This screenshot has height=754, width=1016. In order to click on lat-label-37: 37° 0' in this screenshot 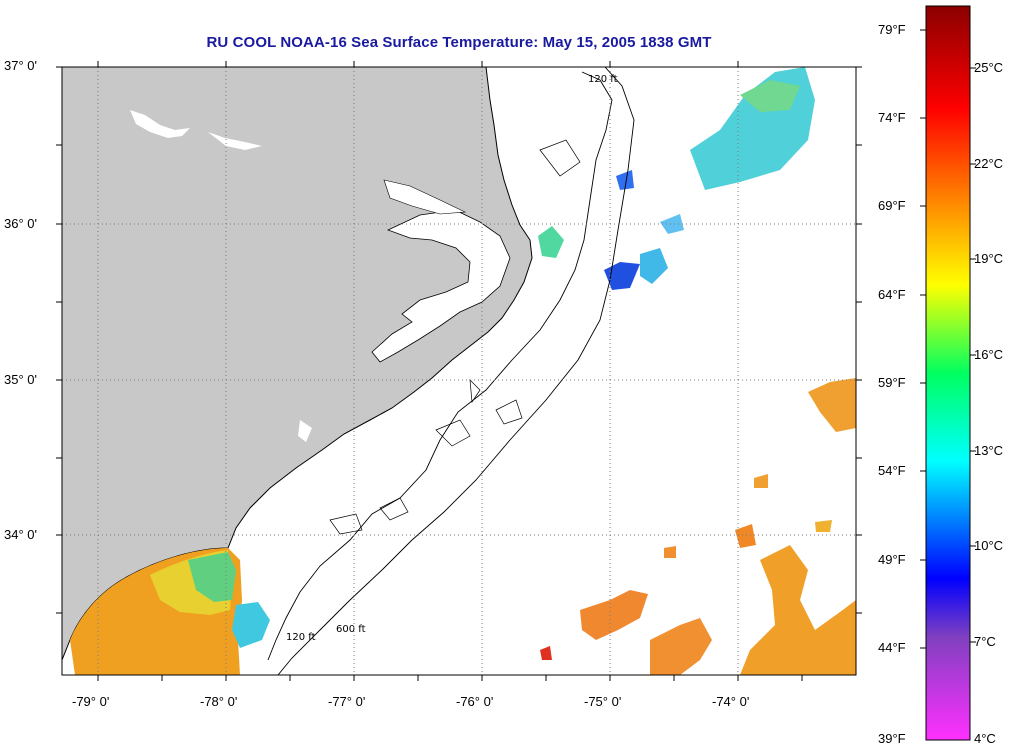, I will do `click(20, 65)`.